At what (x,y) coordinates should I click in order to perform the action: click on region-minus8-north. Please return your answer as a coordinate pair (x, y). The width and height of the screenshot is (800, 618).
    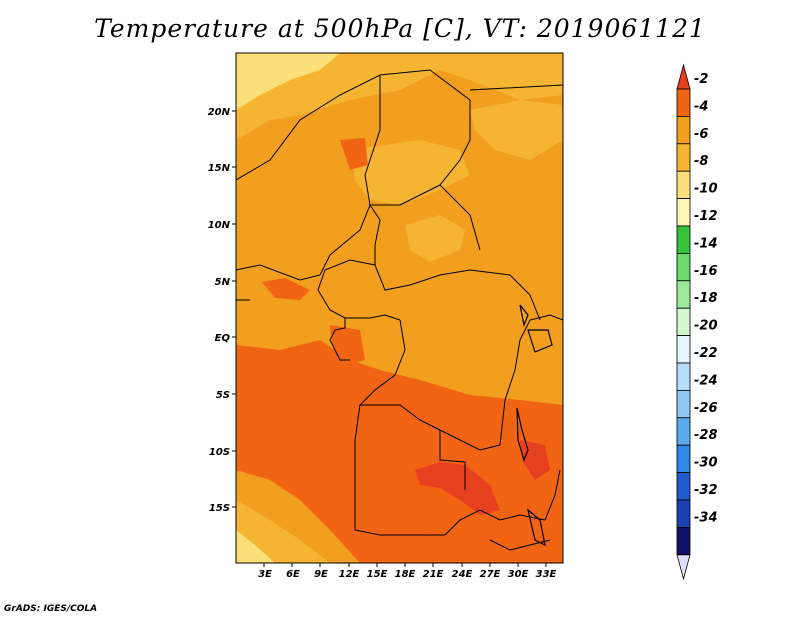
    Looking at the image, I should click on (399, 96).